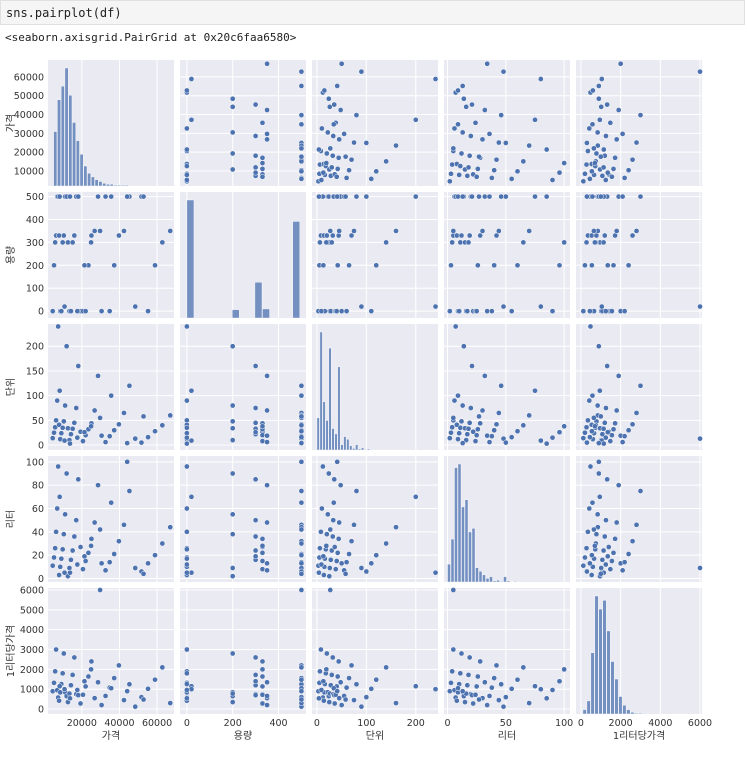  Describe the element at coordinates (416, 723) in the screenshot. I see `x-tick-label: 200` at that location.